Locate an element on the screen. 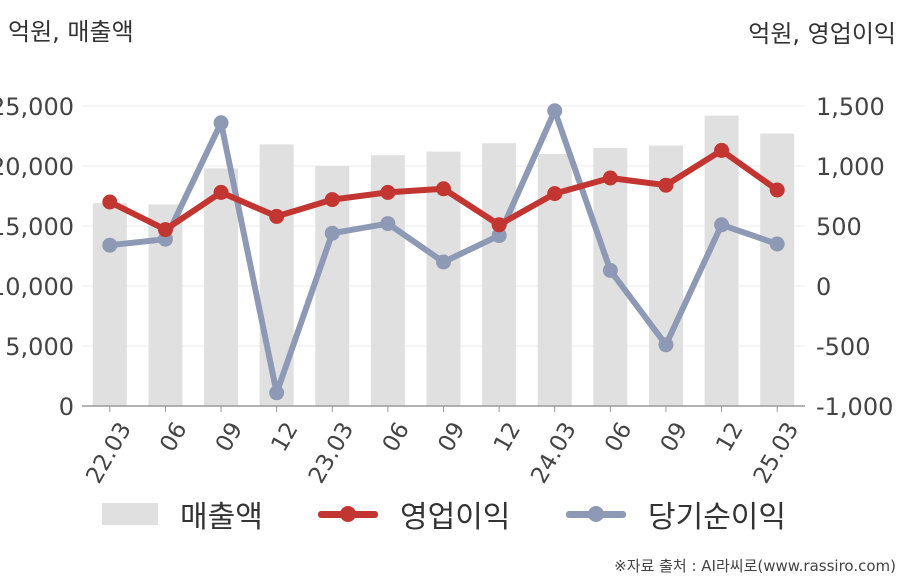 This screenshot has height=580, width=908. x-tick-label: 24.03 is located at coordinates (553, 453).